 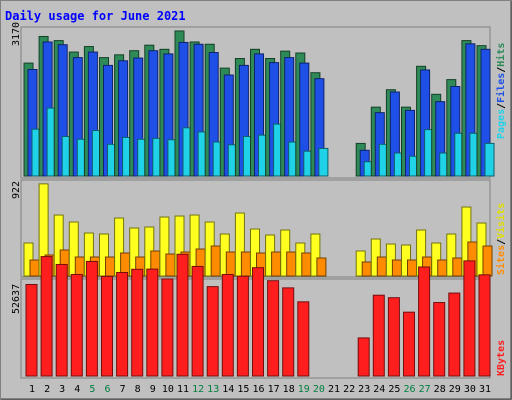 What do you see at coordinates (501, 124) in the screenshot?
I see `legend-pages: Pages` at bounding box center [501, 124].